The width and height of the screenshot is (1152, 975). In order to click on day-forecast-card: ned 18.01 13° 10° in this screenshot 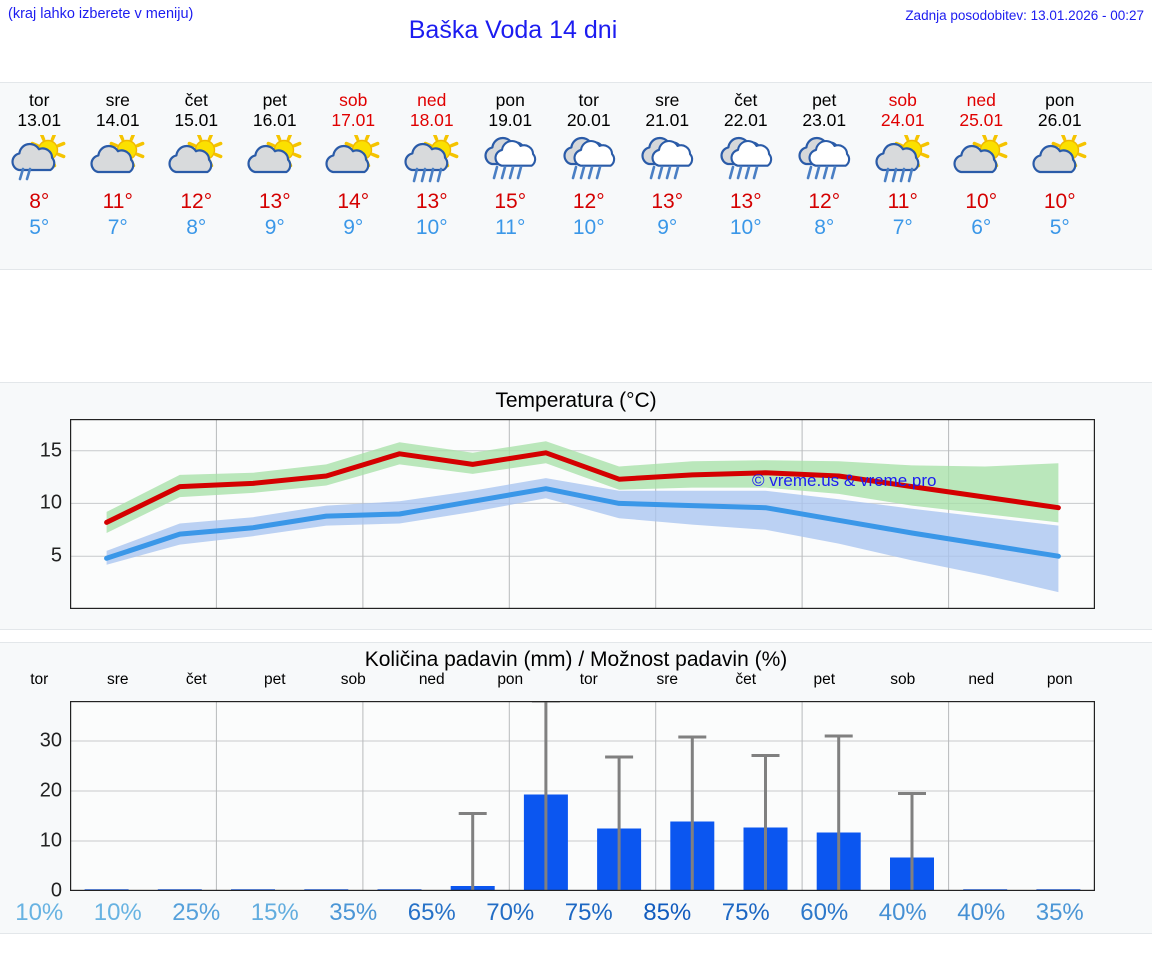, I will do `click(432, 176)`.